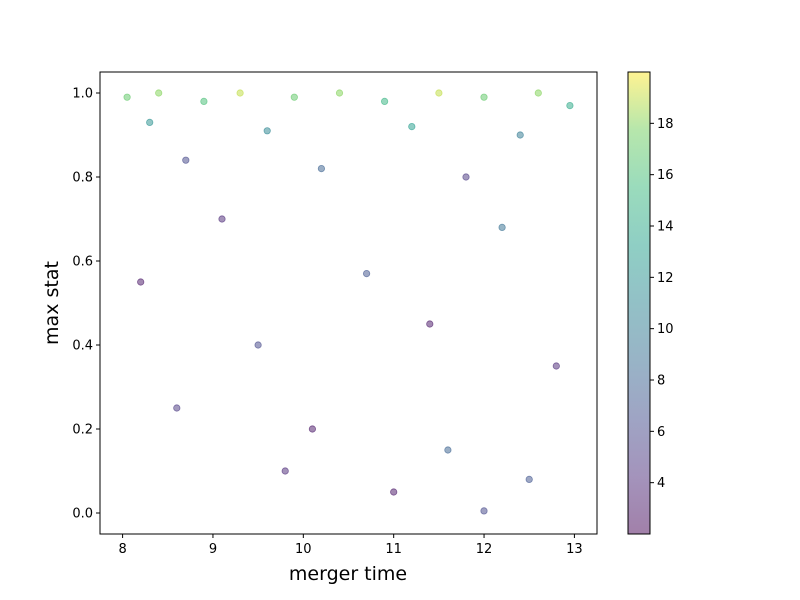 Image resolution: width=800 pixels, height=600 pixels. I want to click on colorbar-gradient, so click(639, 303).